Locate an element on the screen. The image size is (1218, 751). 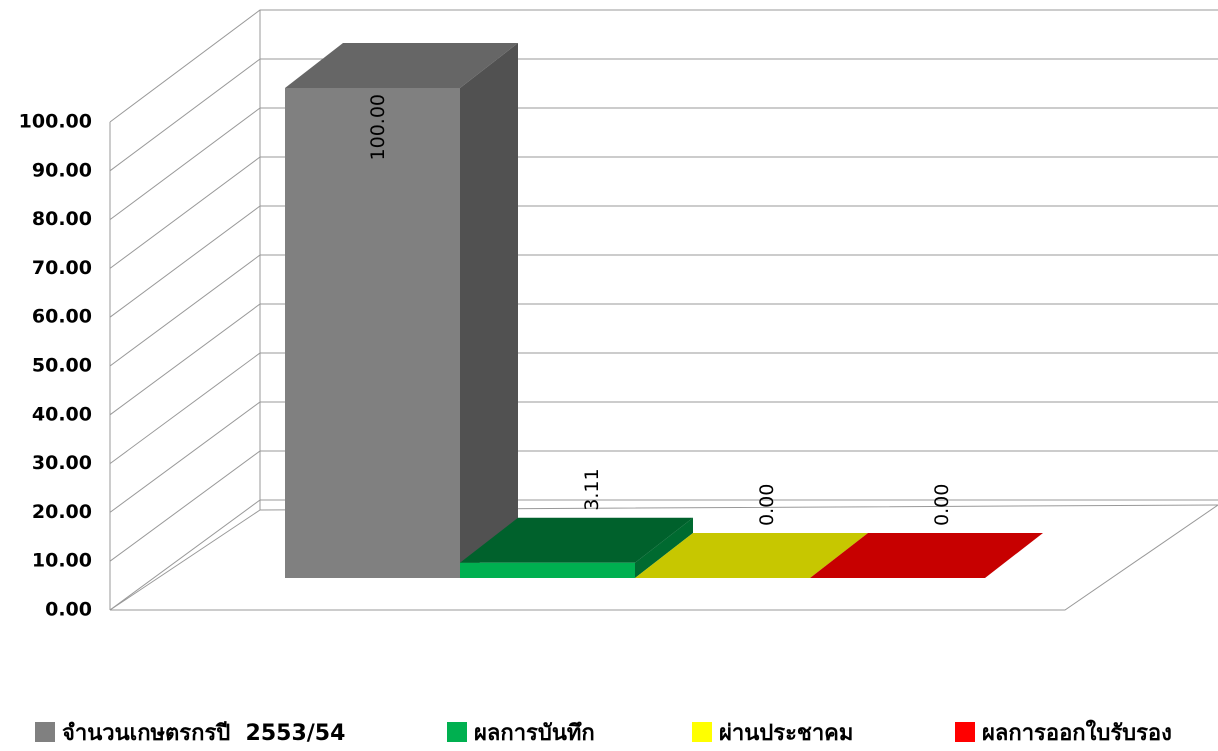
y-tick-label: 30.00 is located at coordinates (62, 463).